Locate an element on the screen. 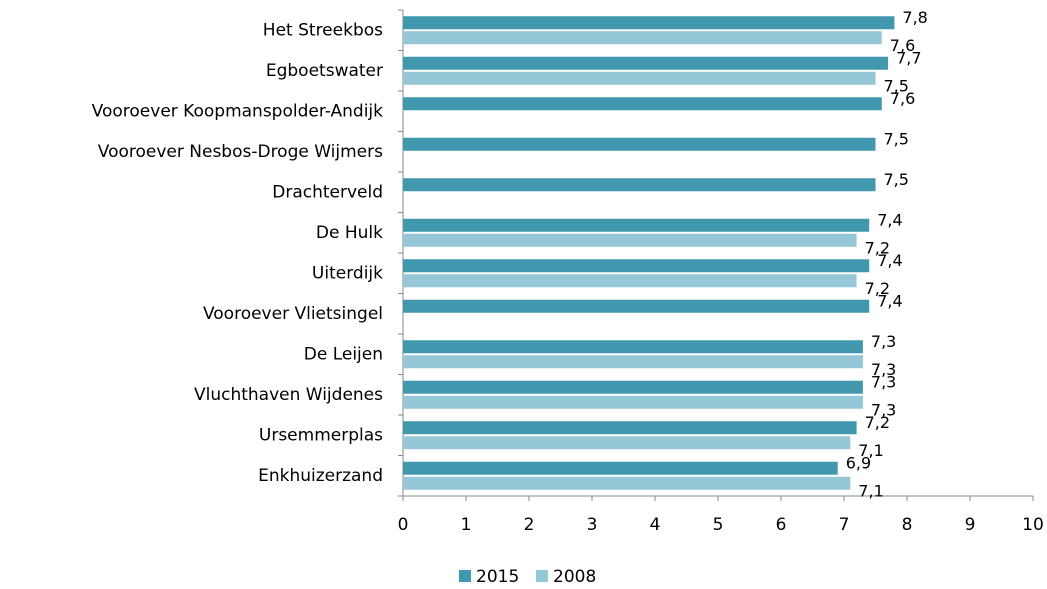 This screenshot has height=589, width=1047. x-tick-label: 10 is located at coordinates (1033, 525).